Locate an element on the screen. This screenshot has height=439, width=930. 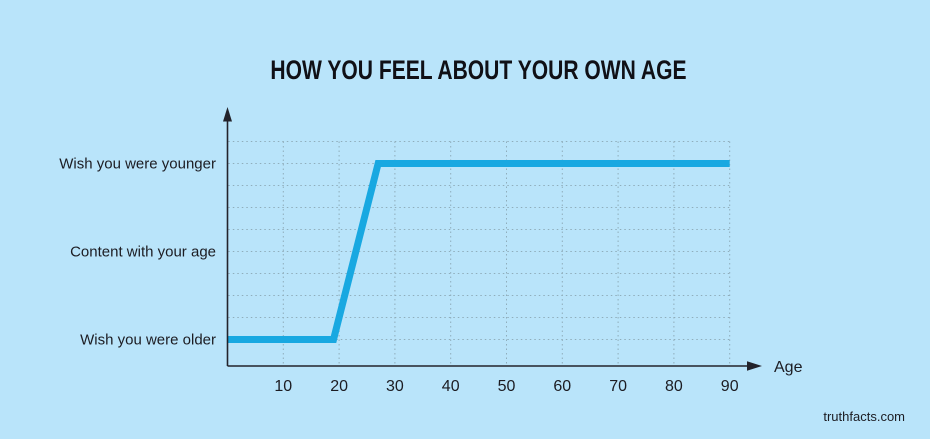
watermark: truthfacts.com is located at coordinates (864, 416).